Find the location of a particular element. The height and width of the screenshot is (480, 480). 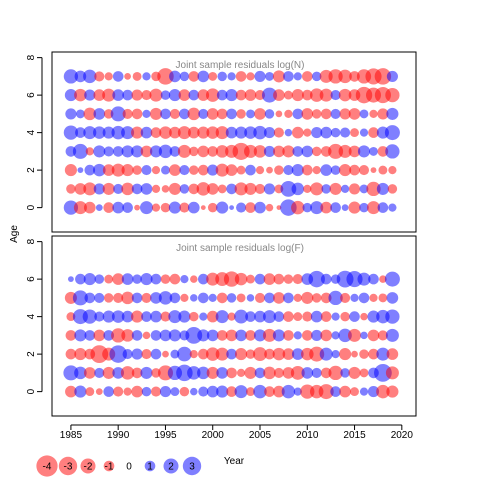

y-tick-label: 0 is located at coordinates (31, 391).